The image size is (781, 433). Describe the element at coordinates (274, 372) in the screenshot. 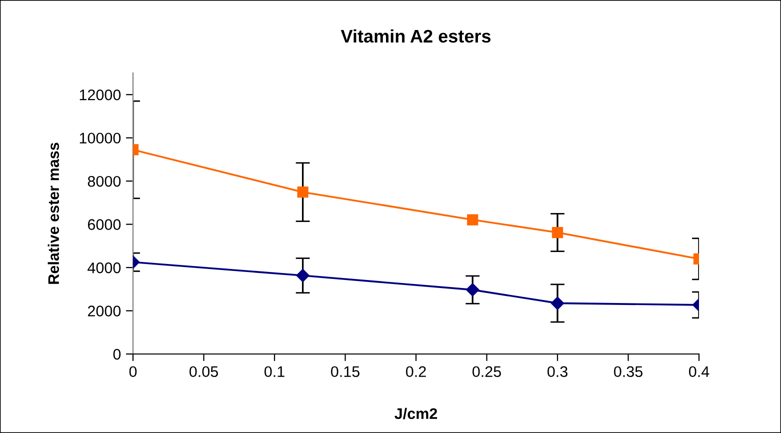

I see `x-tick-label: 0.1` at that location.